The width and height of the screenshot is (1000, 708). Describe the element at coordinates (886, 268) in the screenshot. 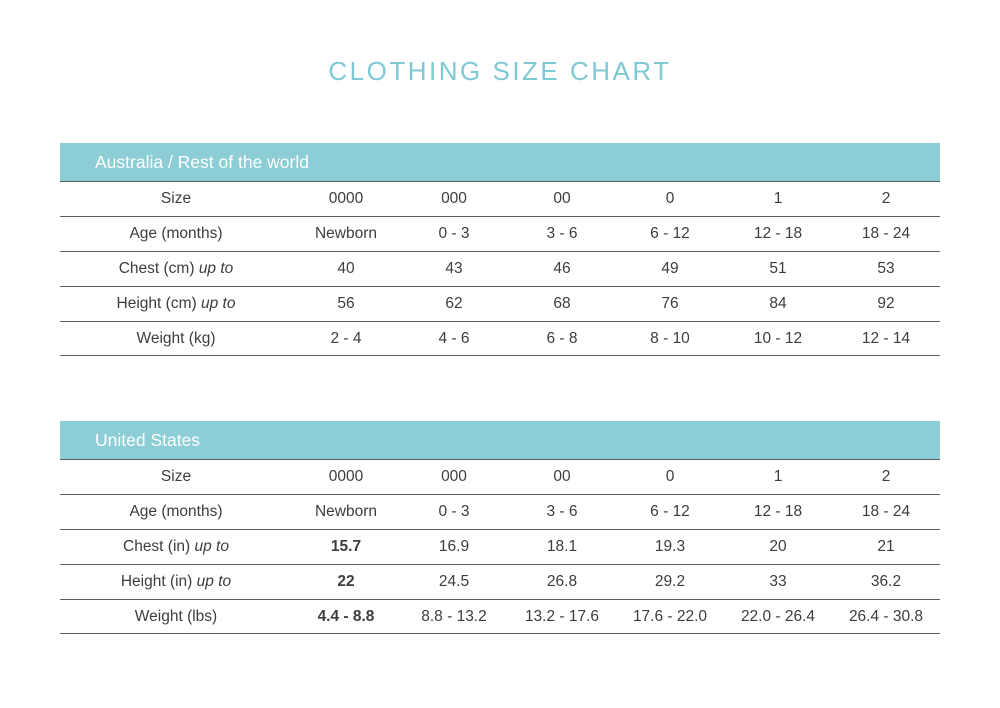

I see `value-cell: 53` at that location.